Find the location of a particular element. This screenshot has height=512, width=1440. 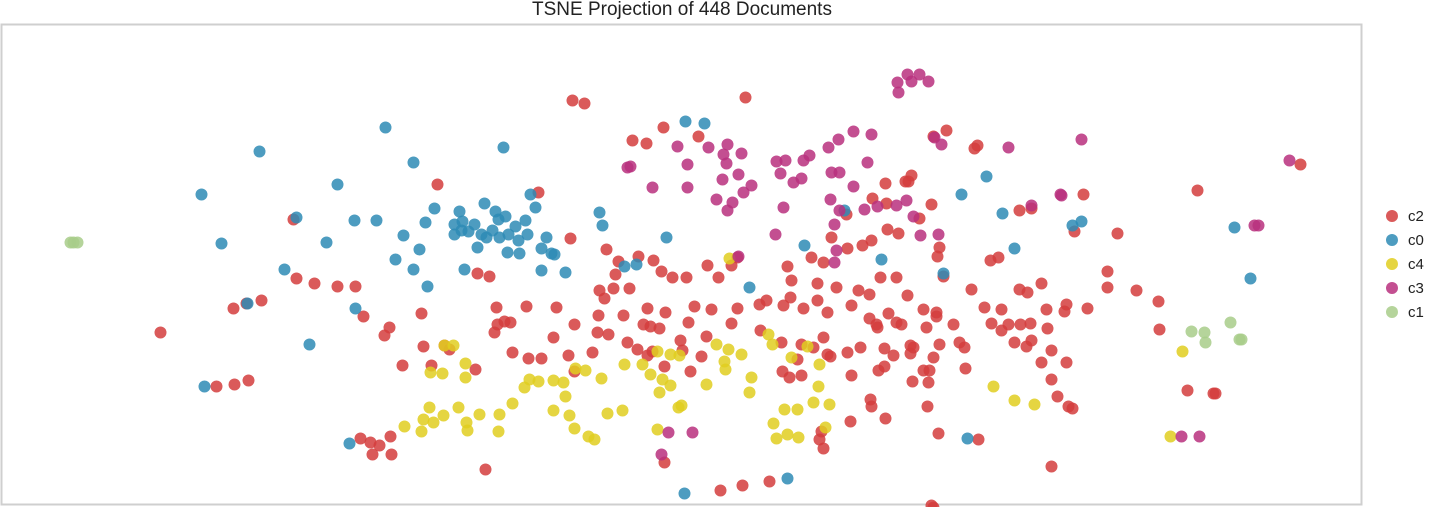

legend: c2 c0 c4 c3 c1 is located at coordinates (1405, 264).